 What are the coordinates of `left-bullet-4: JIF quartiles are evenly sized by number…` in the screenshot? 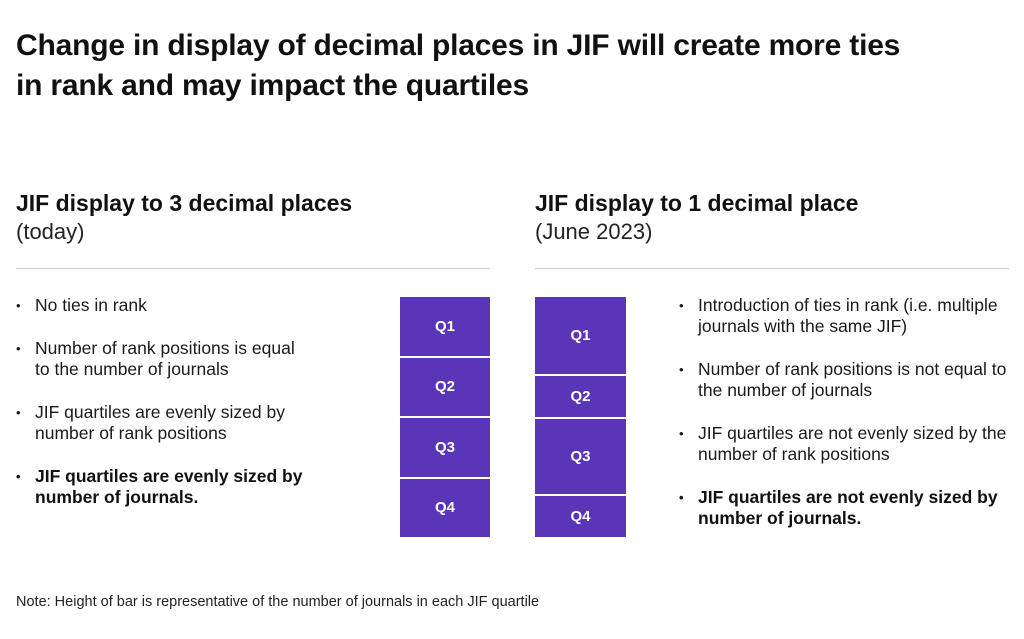 It's located at (161, 487).